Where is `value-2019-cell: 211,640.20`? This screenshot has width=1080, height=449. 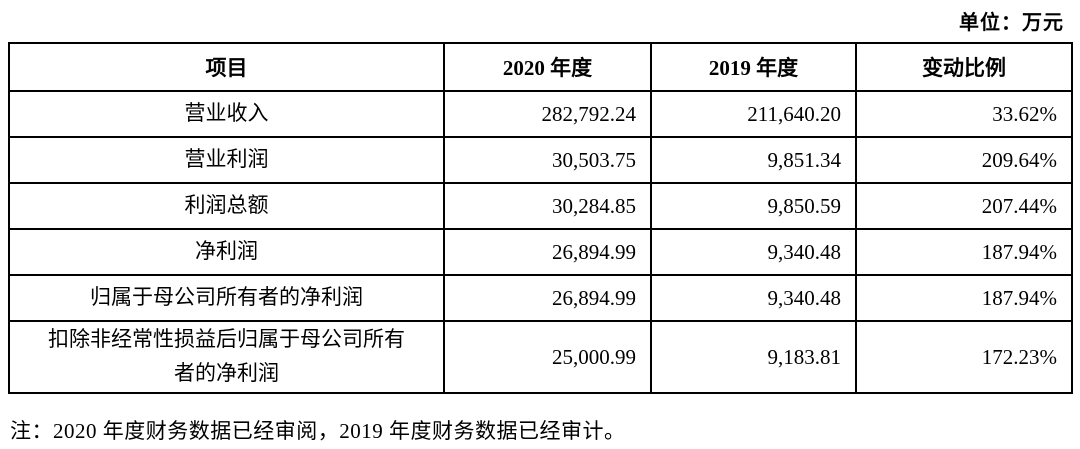
value-2019-cell: 211,640.20 is located at coordinates (753, 114).